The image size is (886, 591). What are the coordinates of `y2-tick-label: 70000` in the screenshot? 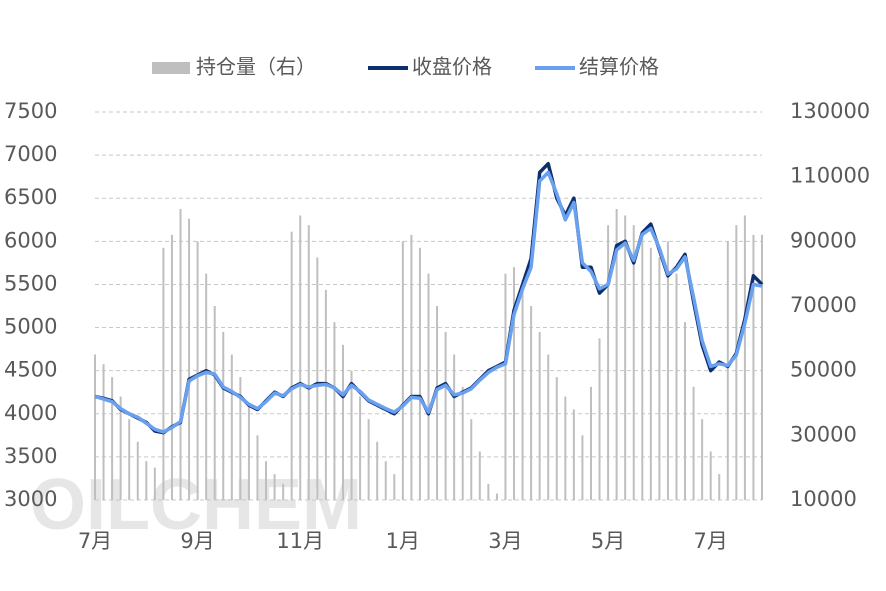 It's located at (823, 305).